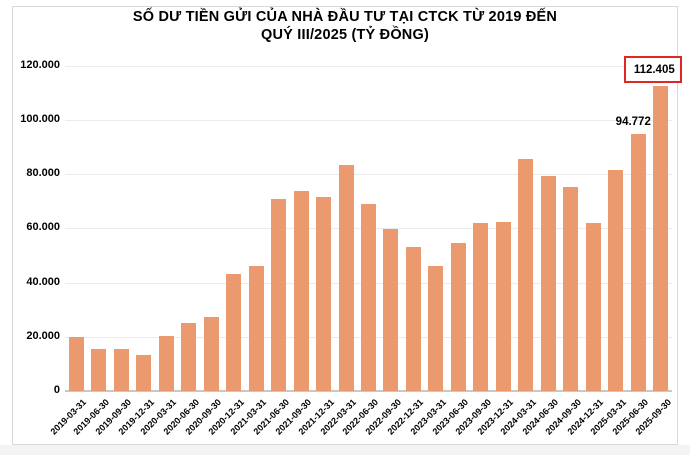  Describe the element at coordinates (40, 118) in the screenshot. I see `y-axis-tick-label: 100.000` at that location.